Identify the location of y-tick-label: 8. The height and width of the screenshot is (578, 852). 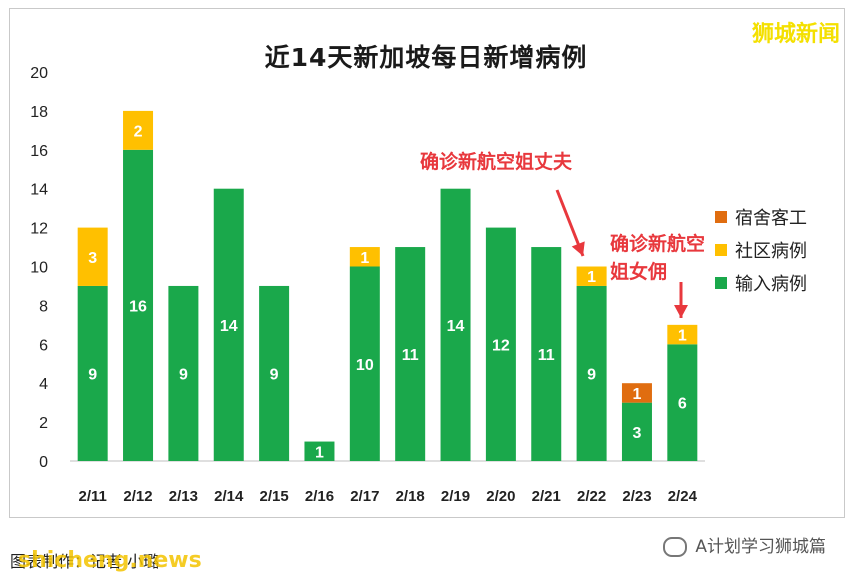
(43, 306).